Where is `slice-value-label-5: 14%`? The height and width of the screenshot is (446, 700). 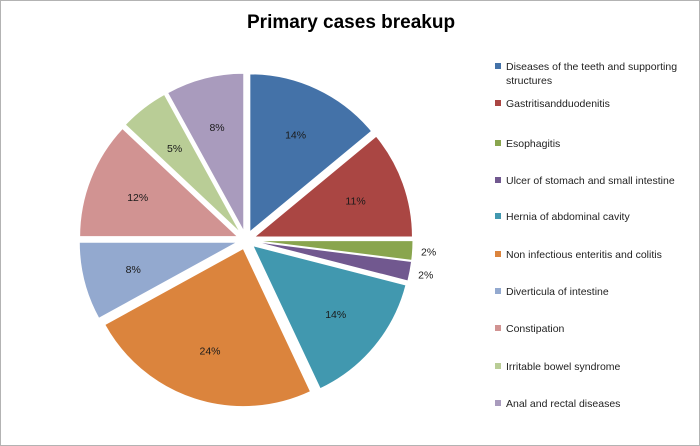
slice-value-label-5: 14% is located at coordinates (335, 315).